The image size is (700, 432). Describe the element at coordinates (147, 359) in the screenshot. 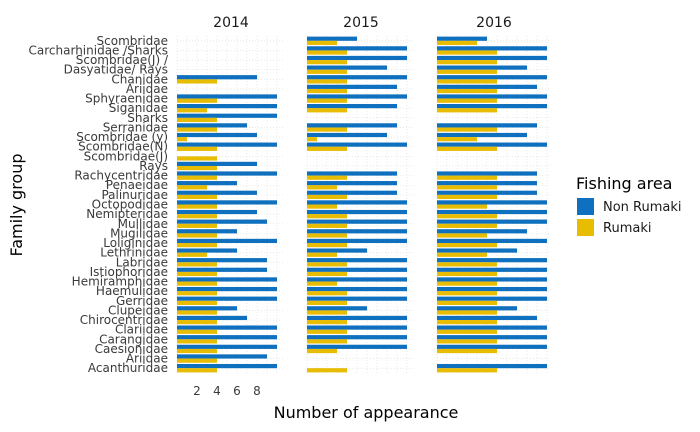

I see `y-tick-label: Ariidae` at that location.